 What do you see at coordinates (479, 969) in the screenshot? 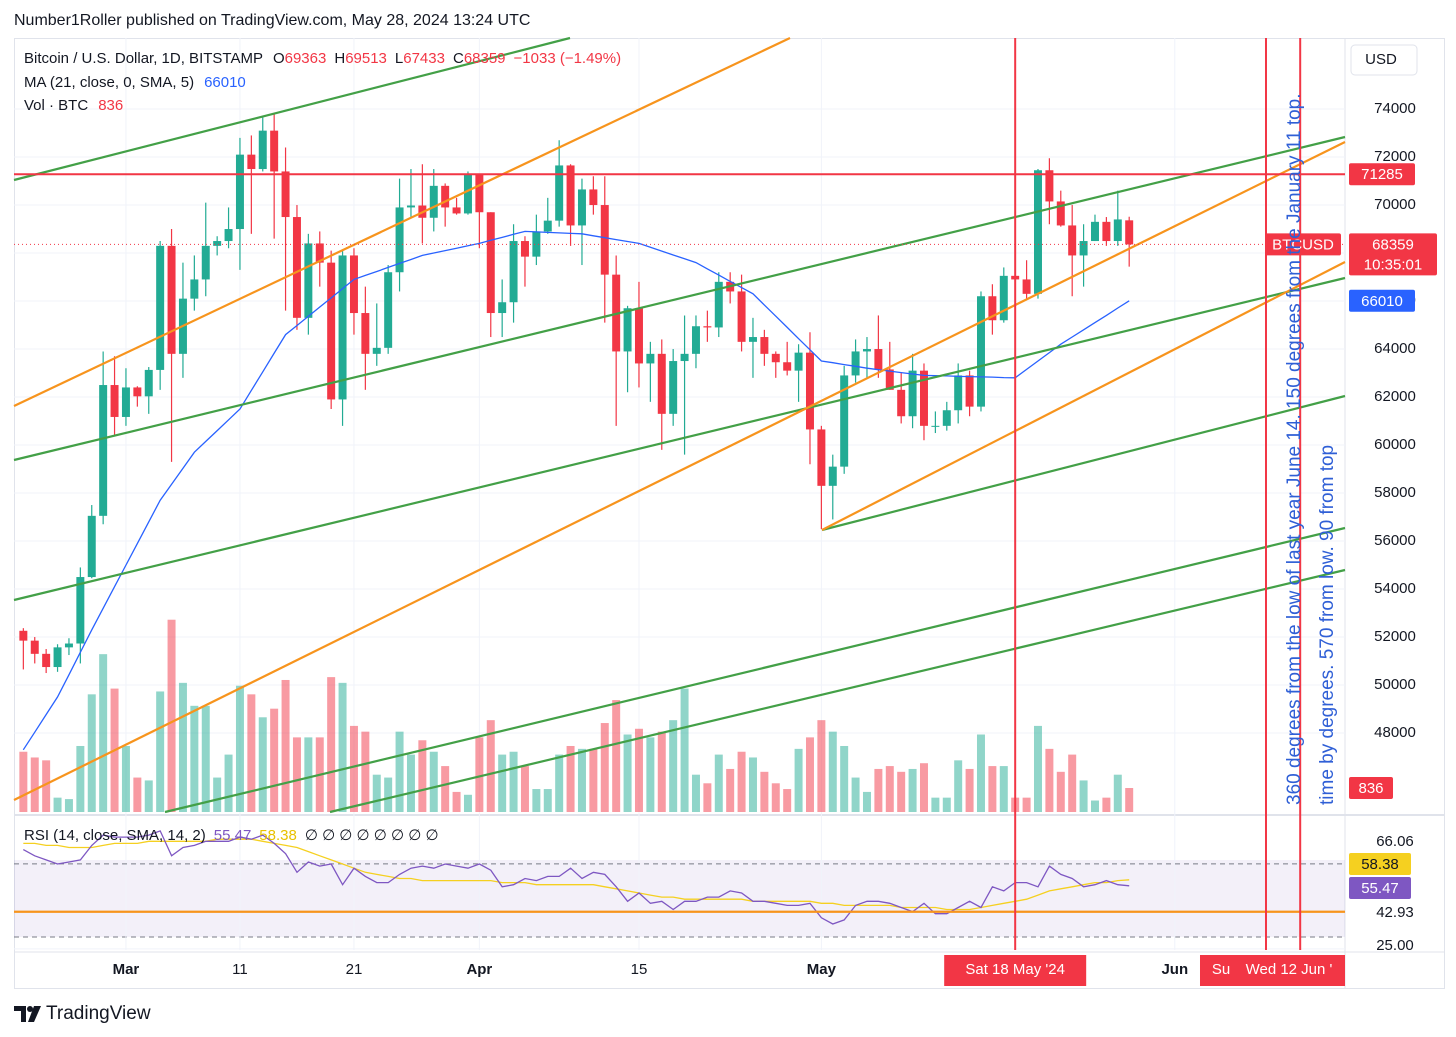
I see `x-tick-label: Apr` at bounding box center [479, 969].